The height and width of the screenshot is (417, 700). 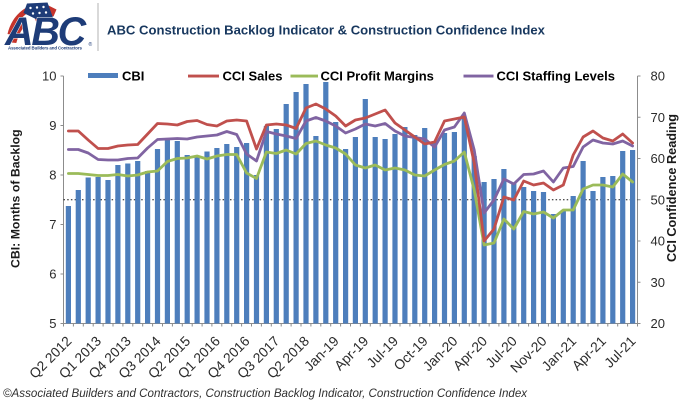 I want to click on svg-text: ABC, so click(x=45, y=32).